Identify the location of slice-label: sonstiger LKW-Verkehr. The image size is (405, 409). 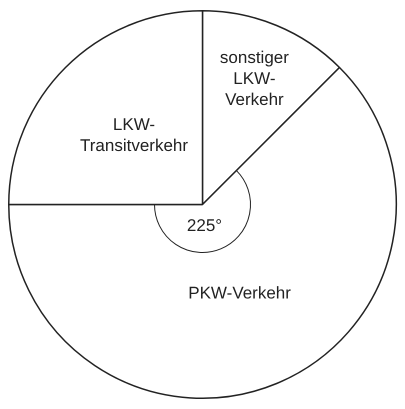
(255, 78).